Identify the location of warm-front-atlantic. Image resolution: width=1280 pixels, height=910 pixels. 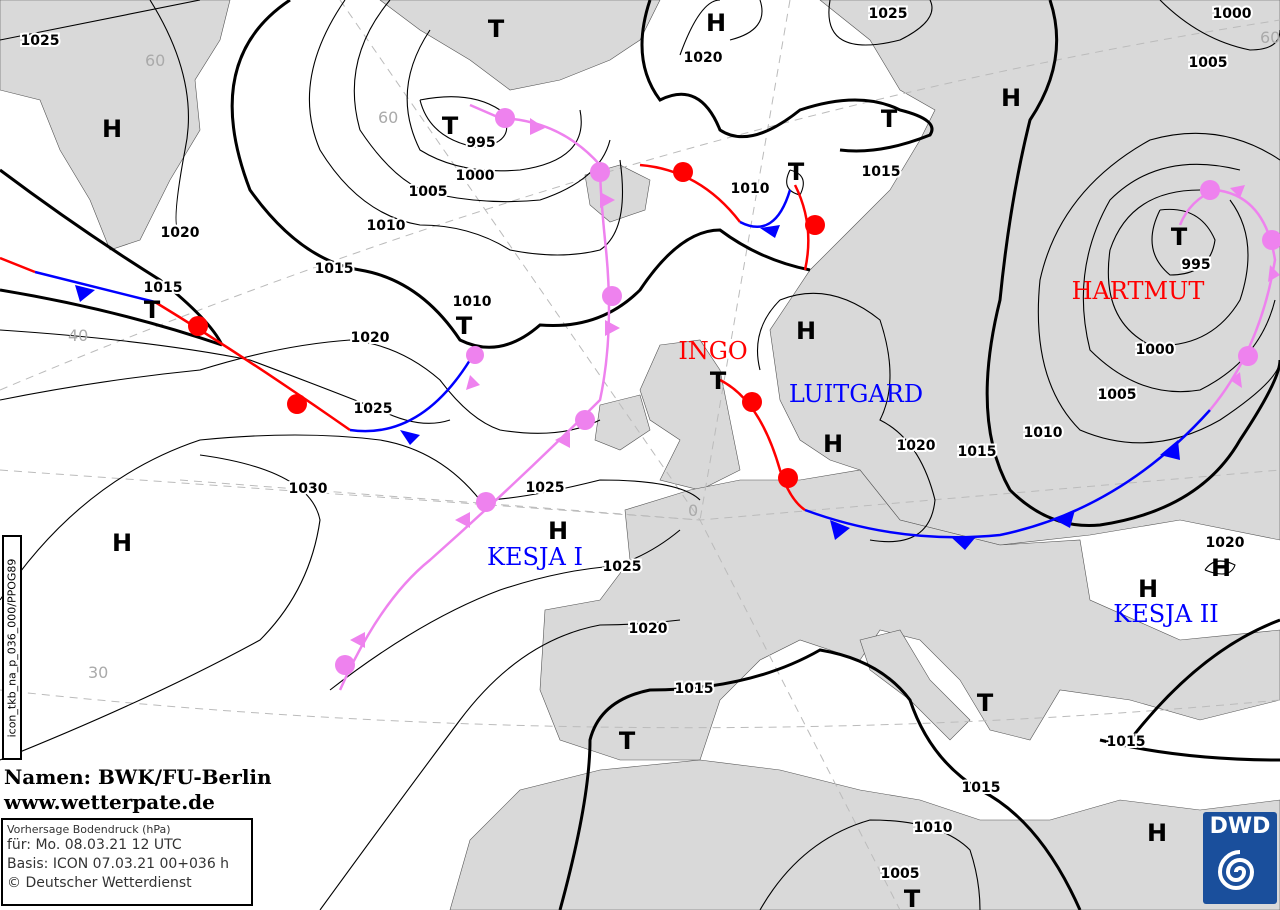
(175, 344).